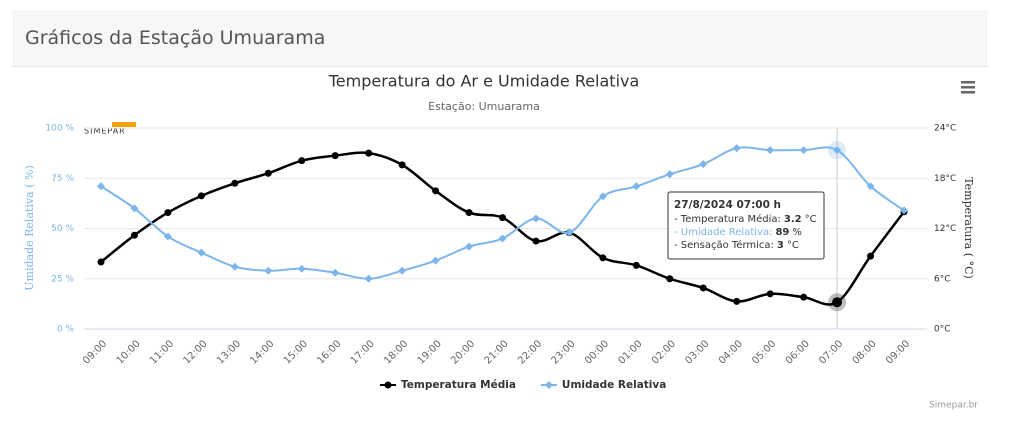 The image size is (1024, 433). Describe the element at coordinates (731, 352) in the screenshot. I see `x-tick-label: 04:00` at that location.